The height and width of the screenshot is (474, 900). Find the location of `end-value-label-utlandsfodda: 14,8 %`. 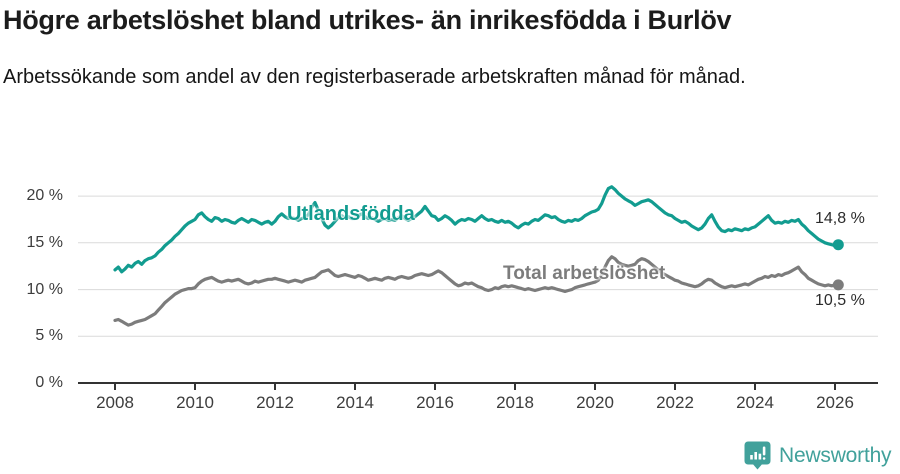

end-value-label-utlandsfodda: 14,8 % is located at coordinates (840, 218).